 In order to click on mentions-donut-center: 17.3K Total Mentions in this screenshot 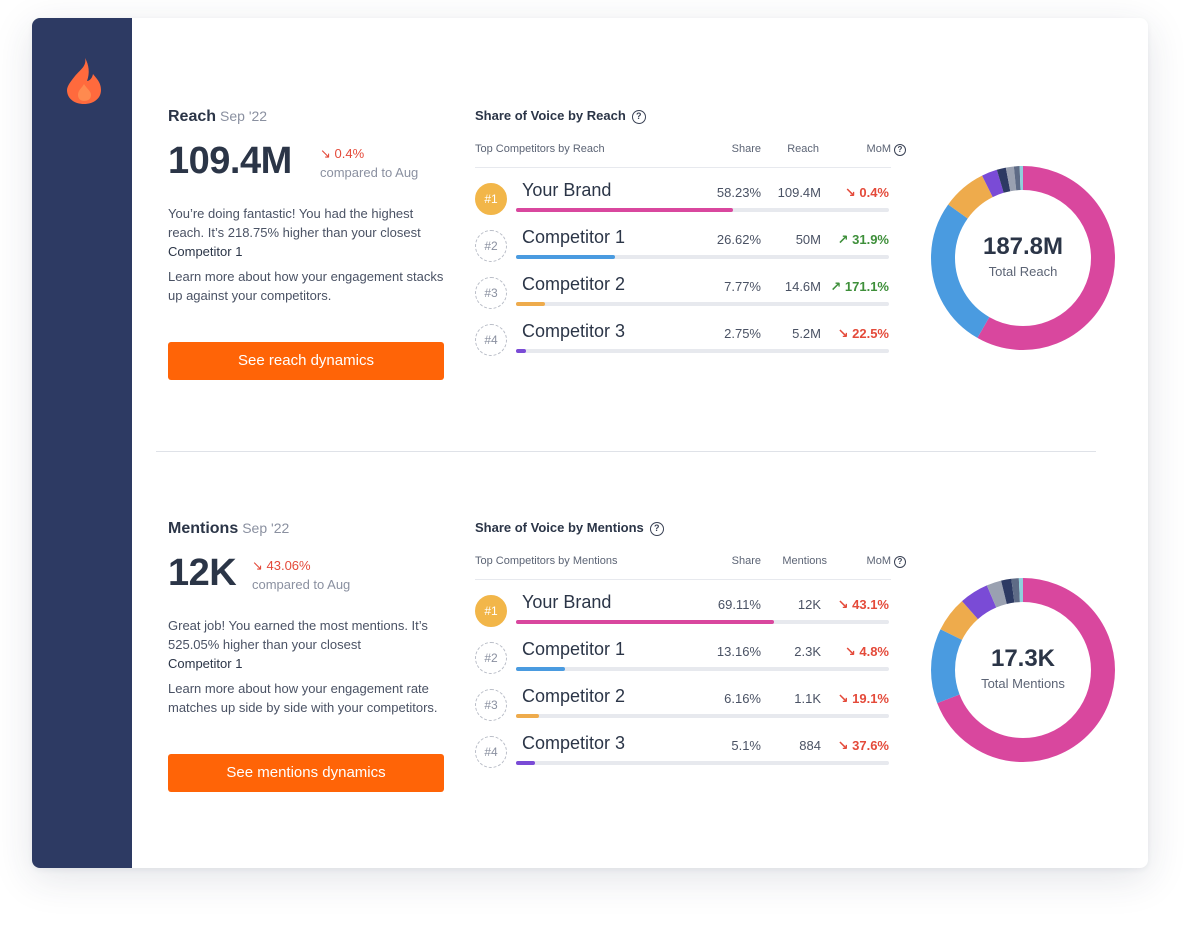, I will do `click(1023, 670)`.